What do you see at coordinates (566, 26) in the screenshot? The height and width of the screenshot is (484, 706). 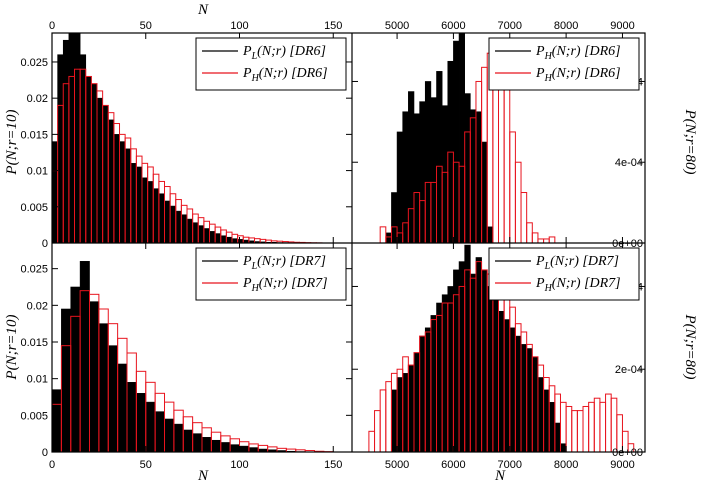 I see `x-tick-label: 8000` at bounding box center [566, 26].